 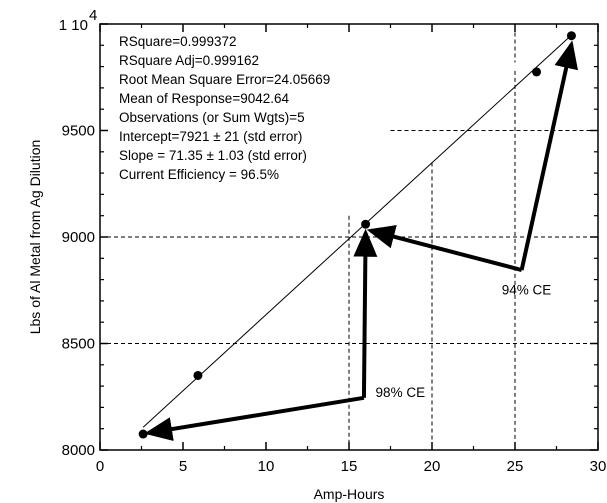 I want to click on annotation-label: 98% CE, so click(x=401, y=392).